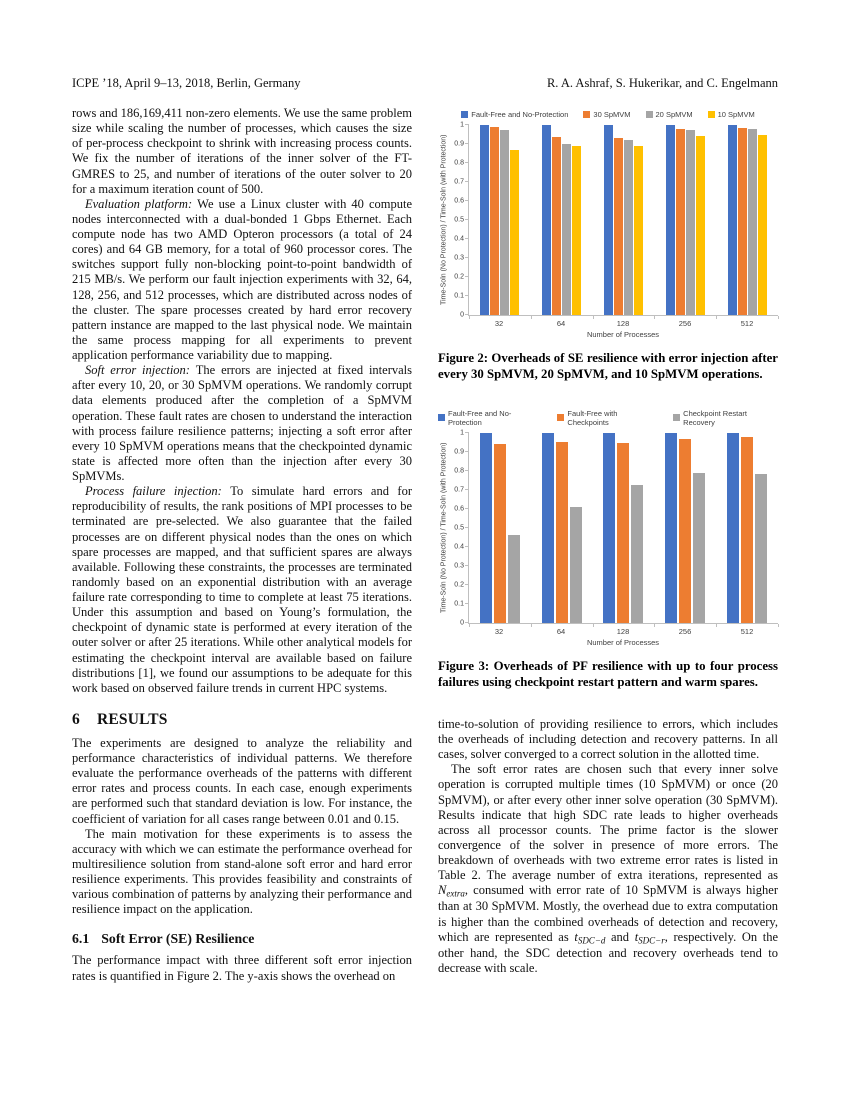  I want to click on legend-item: 20 SpMVM, so click(669, 114).